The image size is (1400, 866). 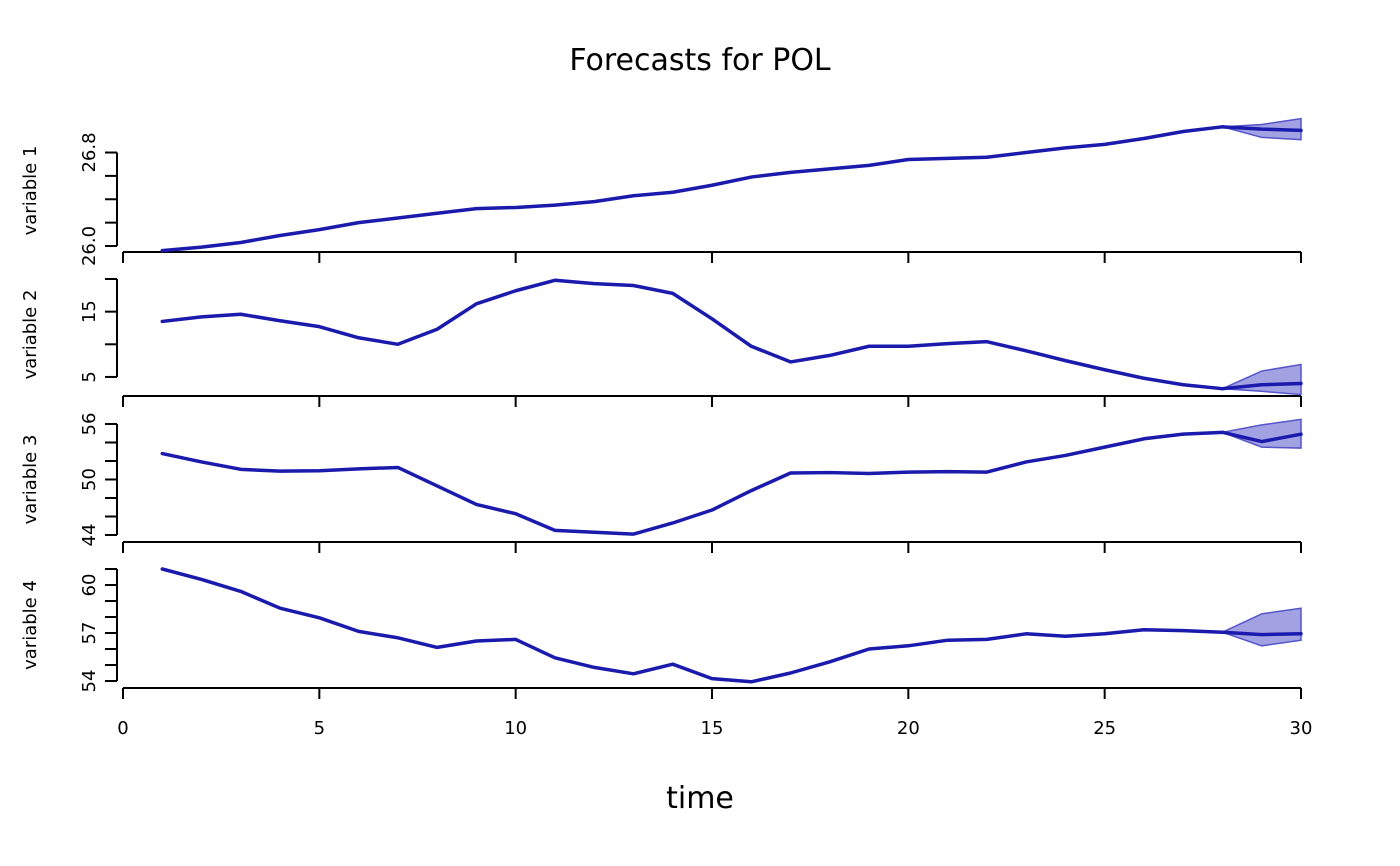 I want to click on x-tick-label: 10, so click(x=515, y=728).